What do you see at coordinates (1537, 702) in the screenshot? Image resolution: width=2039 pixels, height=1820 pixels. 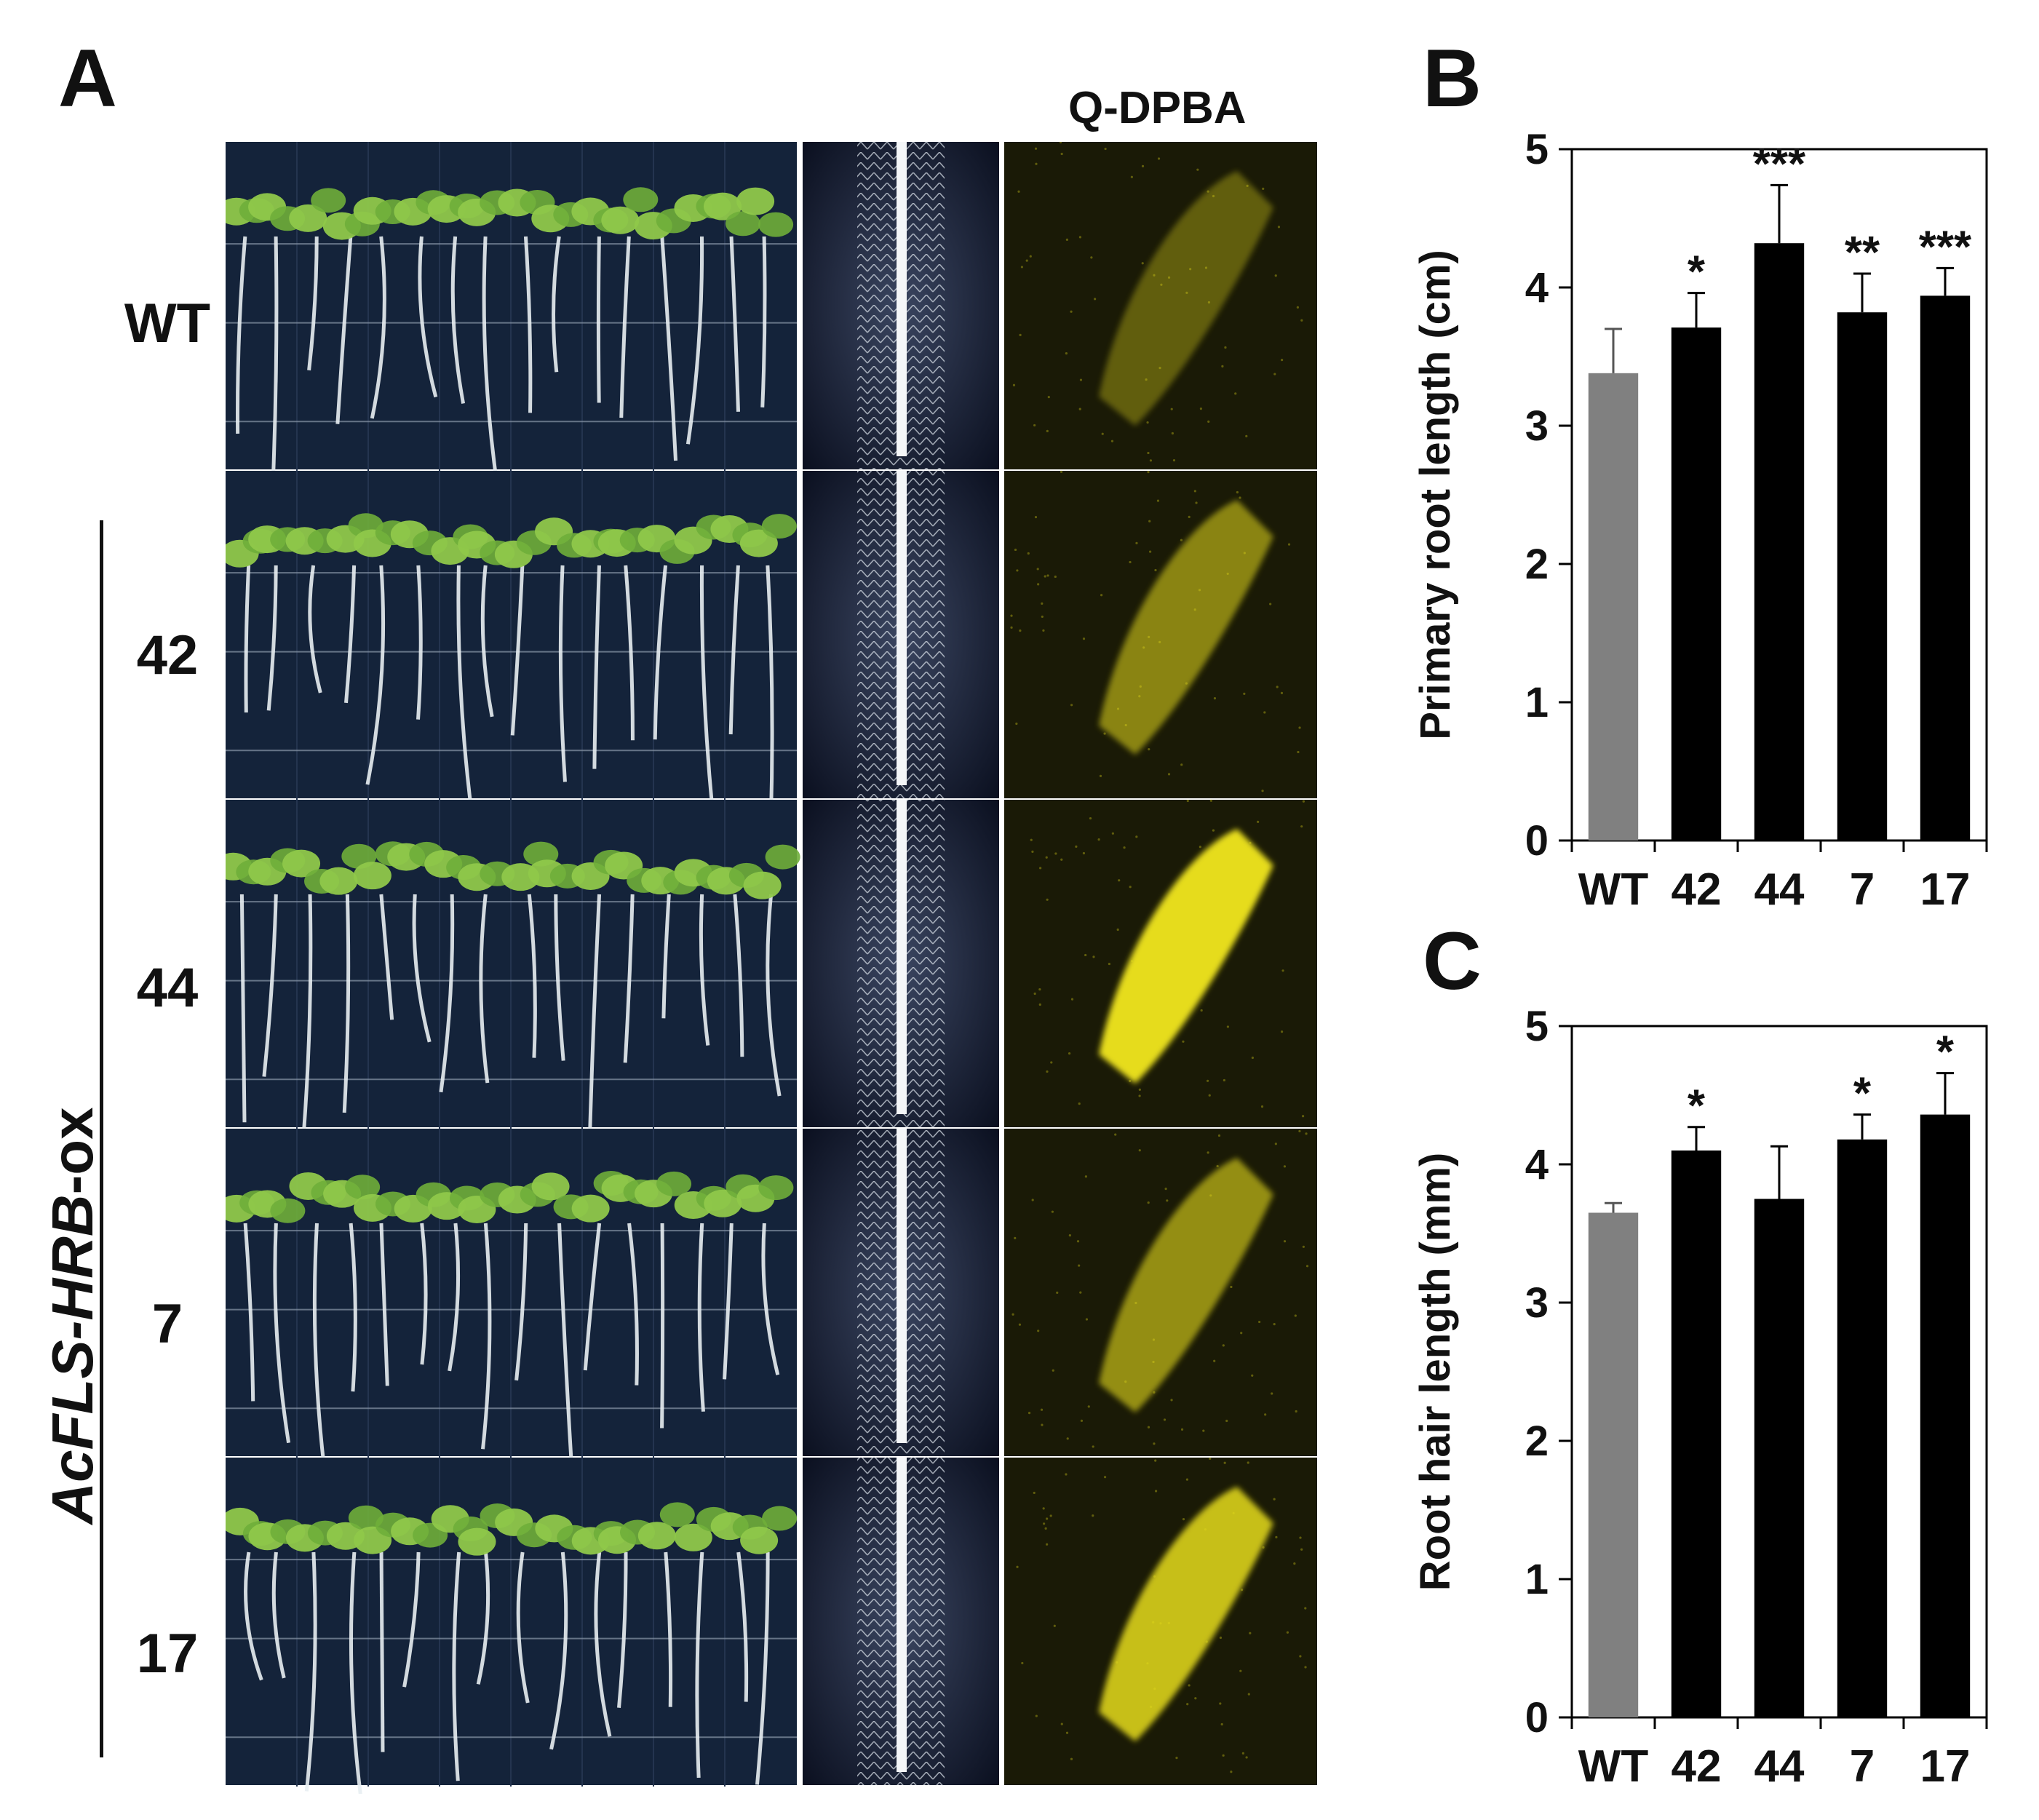 I see `chart-b-ytick-label: 1` at bounding box center [1537, 702].